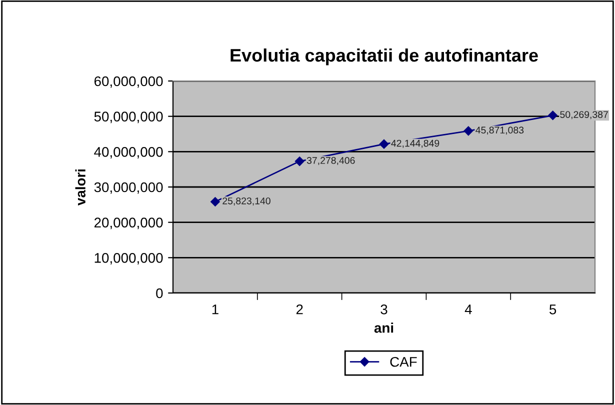  Describe the element at coordinates (128, 258) in the screenshot. I see `y-tick-label: 10,000,000` at that location.